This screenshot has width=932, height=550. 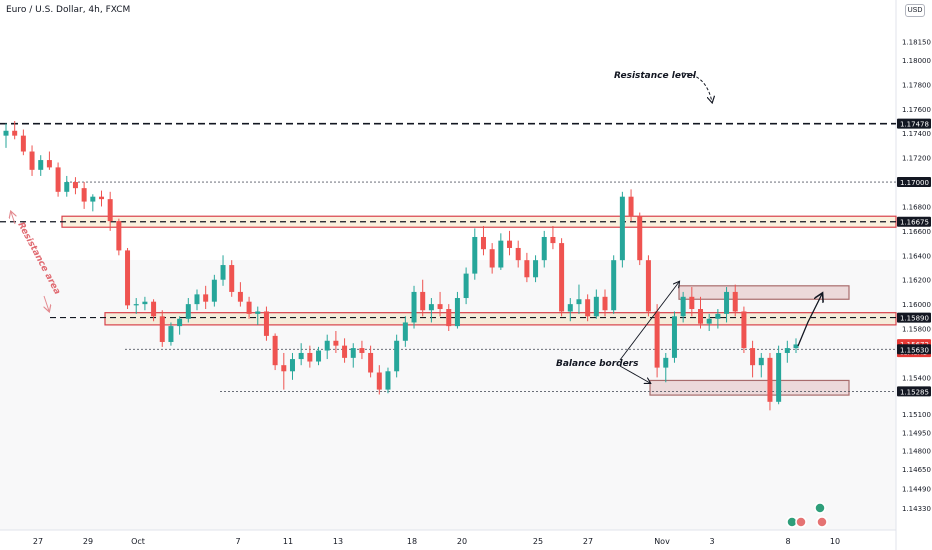 What do you see at coordinates (138, 541) in the screenshot?
I see `x-tick-label: Oct` at bounding box center [138, 541].